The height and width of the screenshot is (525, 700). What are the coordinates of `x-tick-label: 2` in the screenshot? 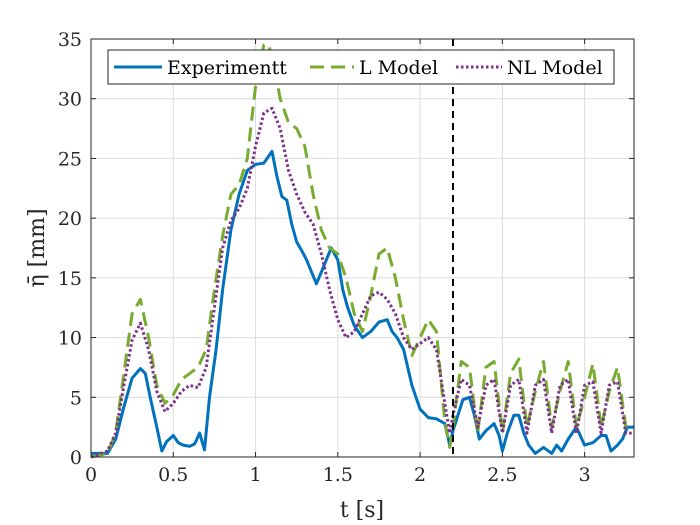 It's located at (420, 475).